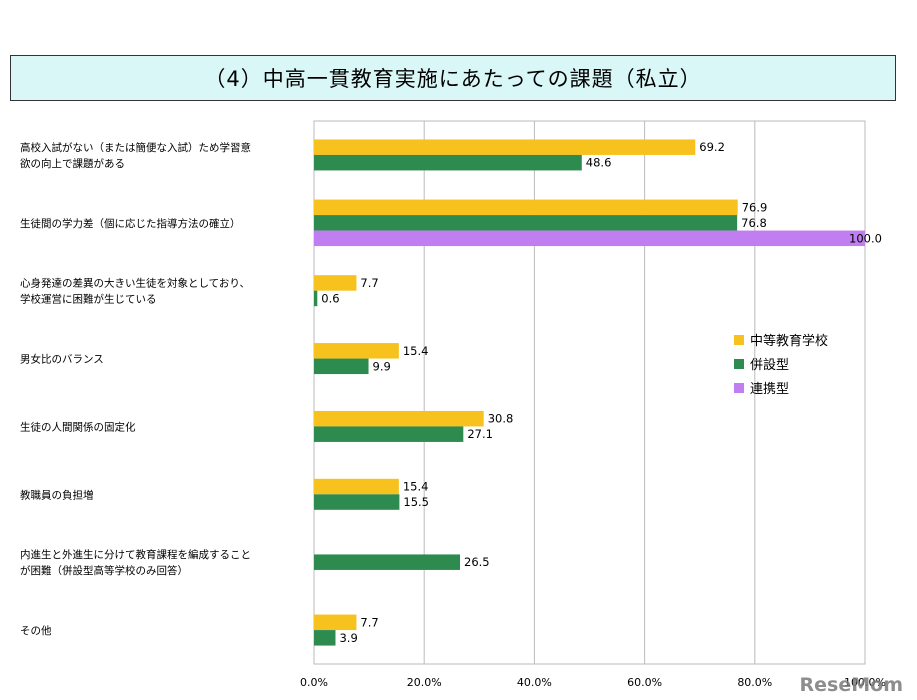 The width and height of the screenshot is (917, 700). I want to click on data-label: 0.6, so click(330, 298).